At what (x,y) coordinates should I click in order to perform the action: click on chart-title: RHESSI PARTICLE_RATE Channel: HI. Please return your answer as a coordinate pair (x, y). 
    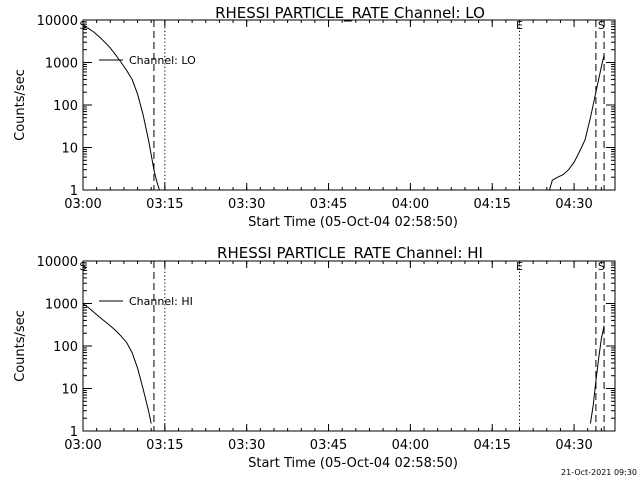
    Looking at the image, I should click on (350, 253).